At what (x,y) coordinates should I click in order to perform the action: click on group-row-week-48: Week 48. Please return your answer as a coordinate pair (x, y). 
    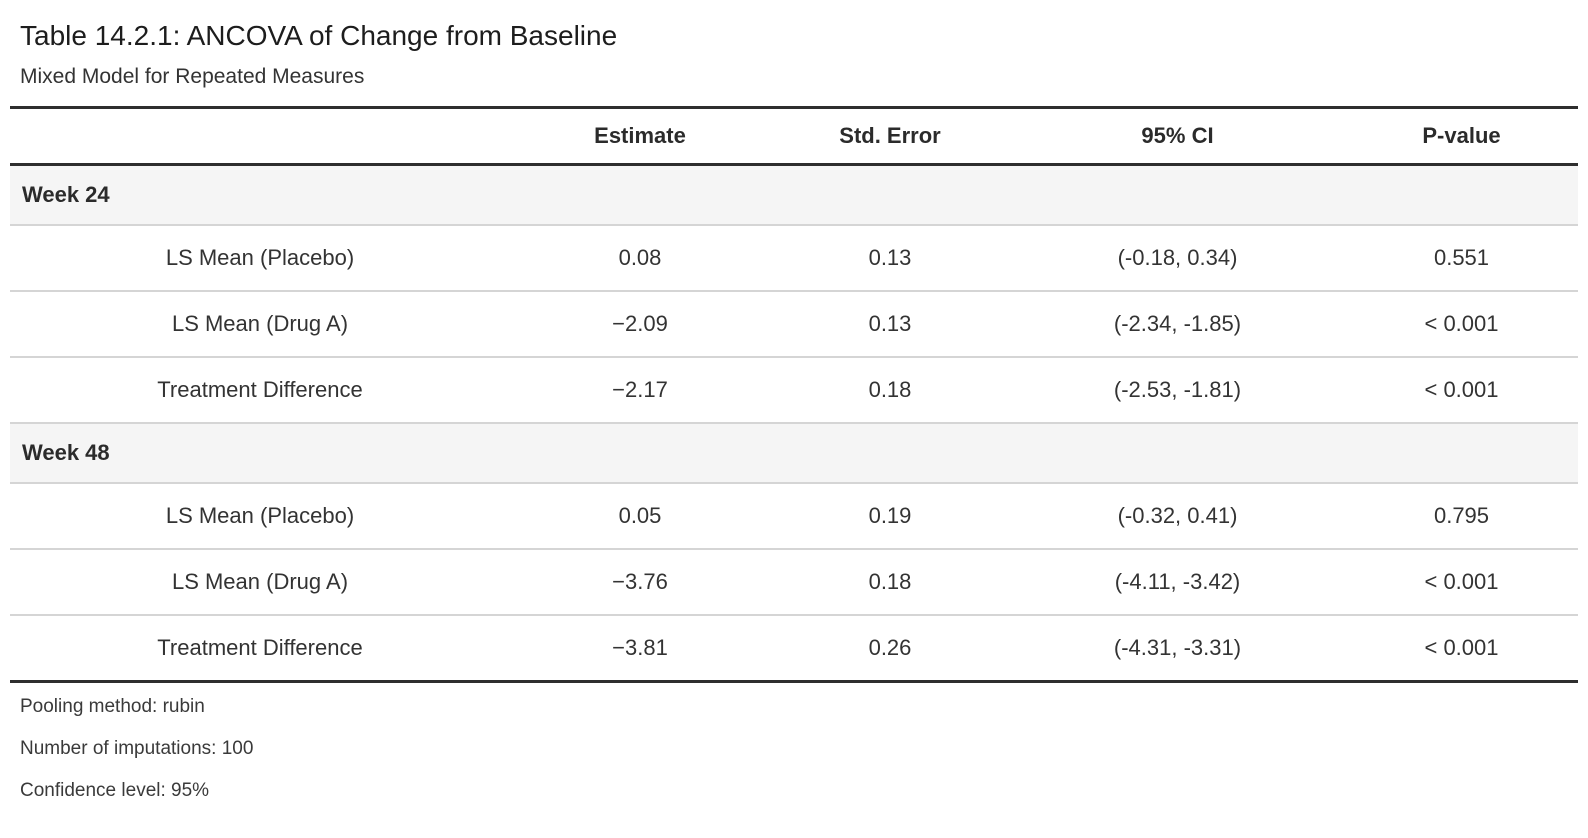
    Looking at the image, I should click on (794, 453).